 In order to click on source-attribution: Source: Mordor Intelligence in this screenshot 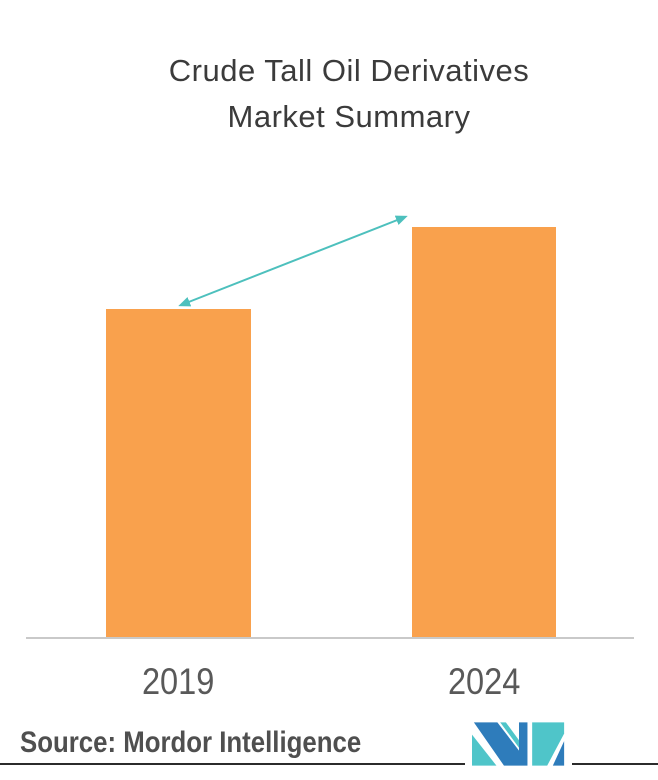, I will do `click(235, 745)`.